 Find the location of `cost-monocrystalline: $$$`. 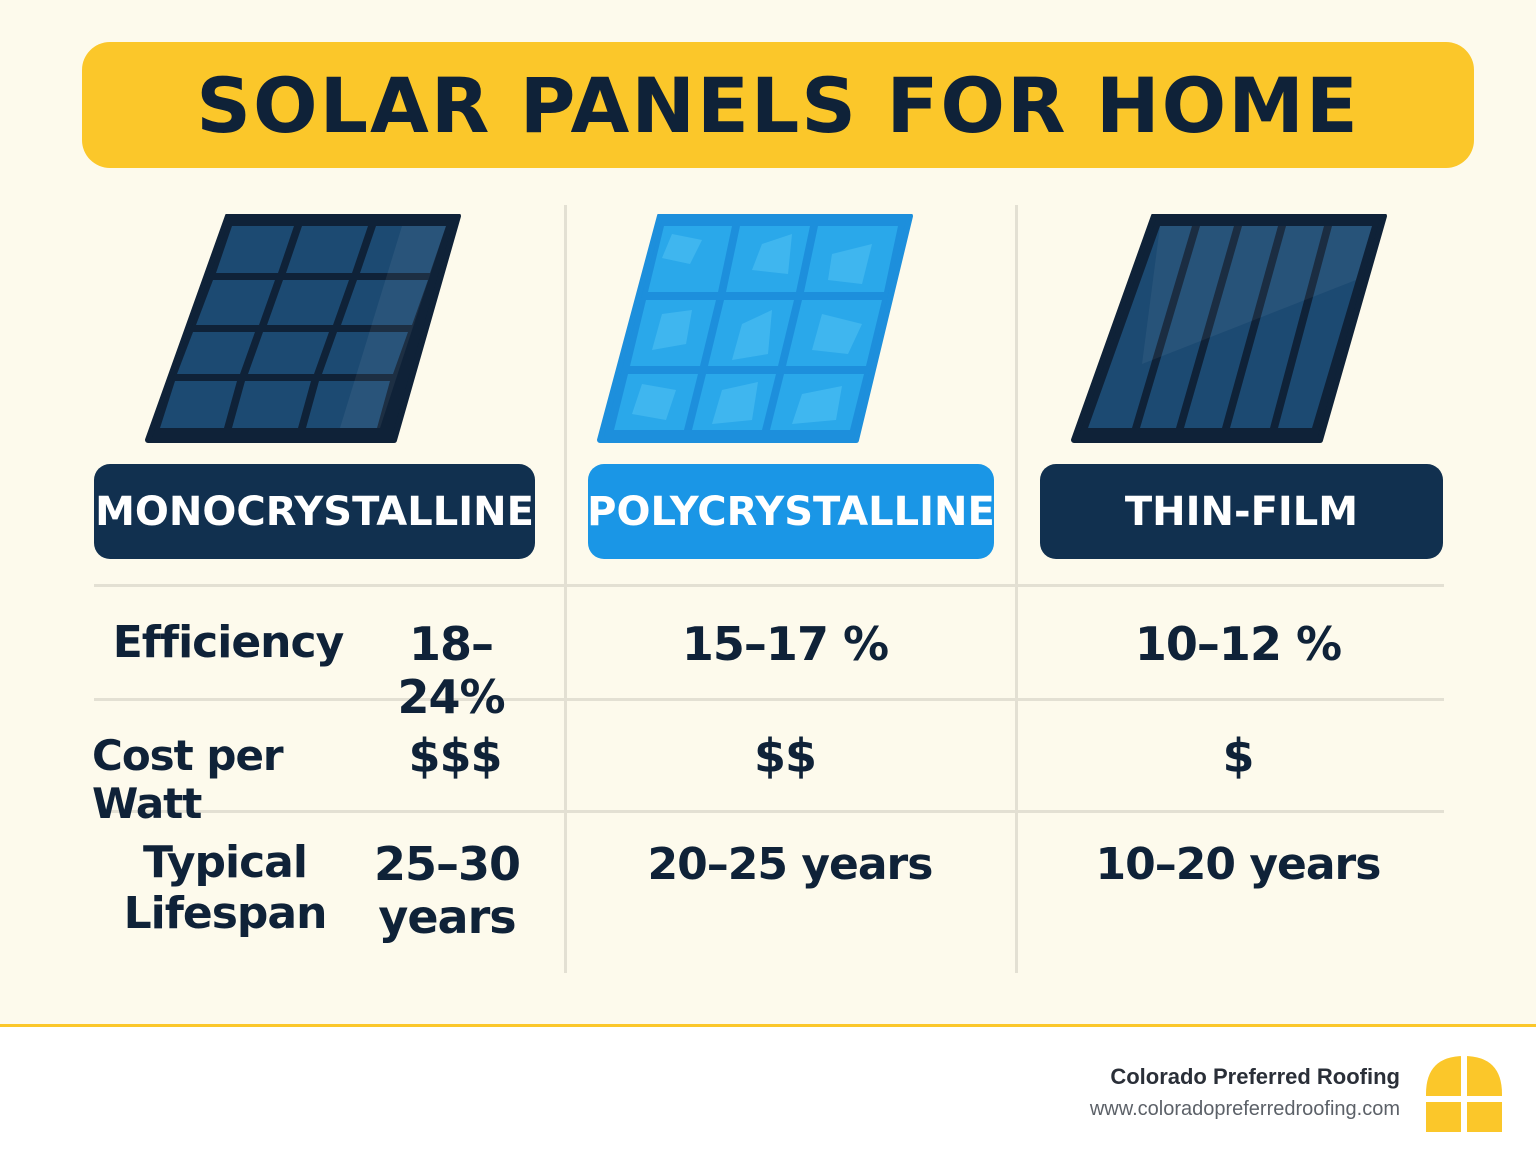

cost-monocrystalline: $$$ is located at coordinates (455, 756).